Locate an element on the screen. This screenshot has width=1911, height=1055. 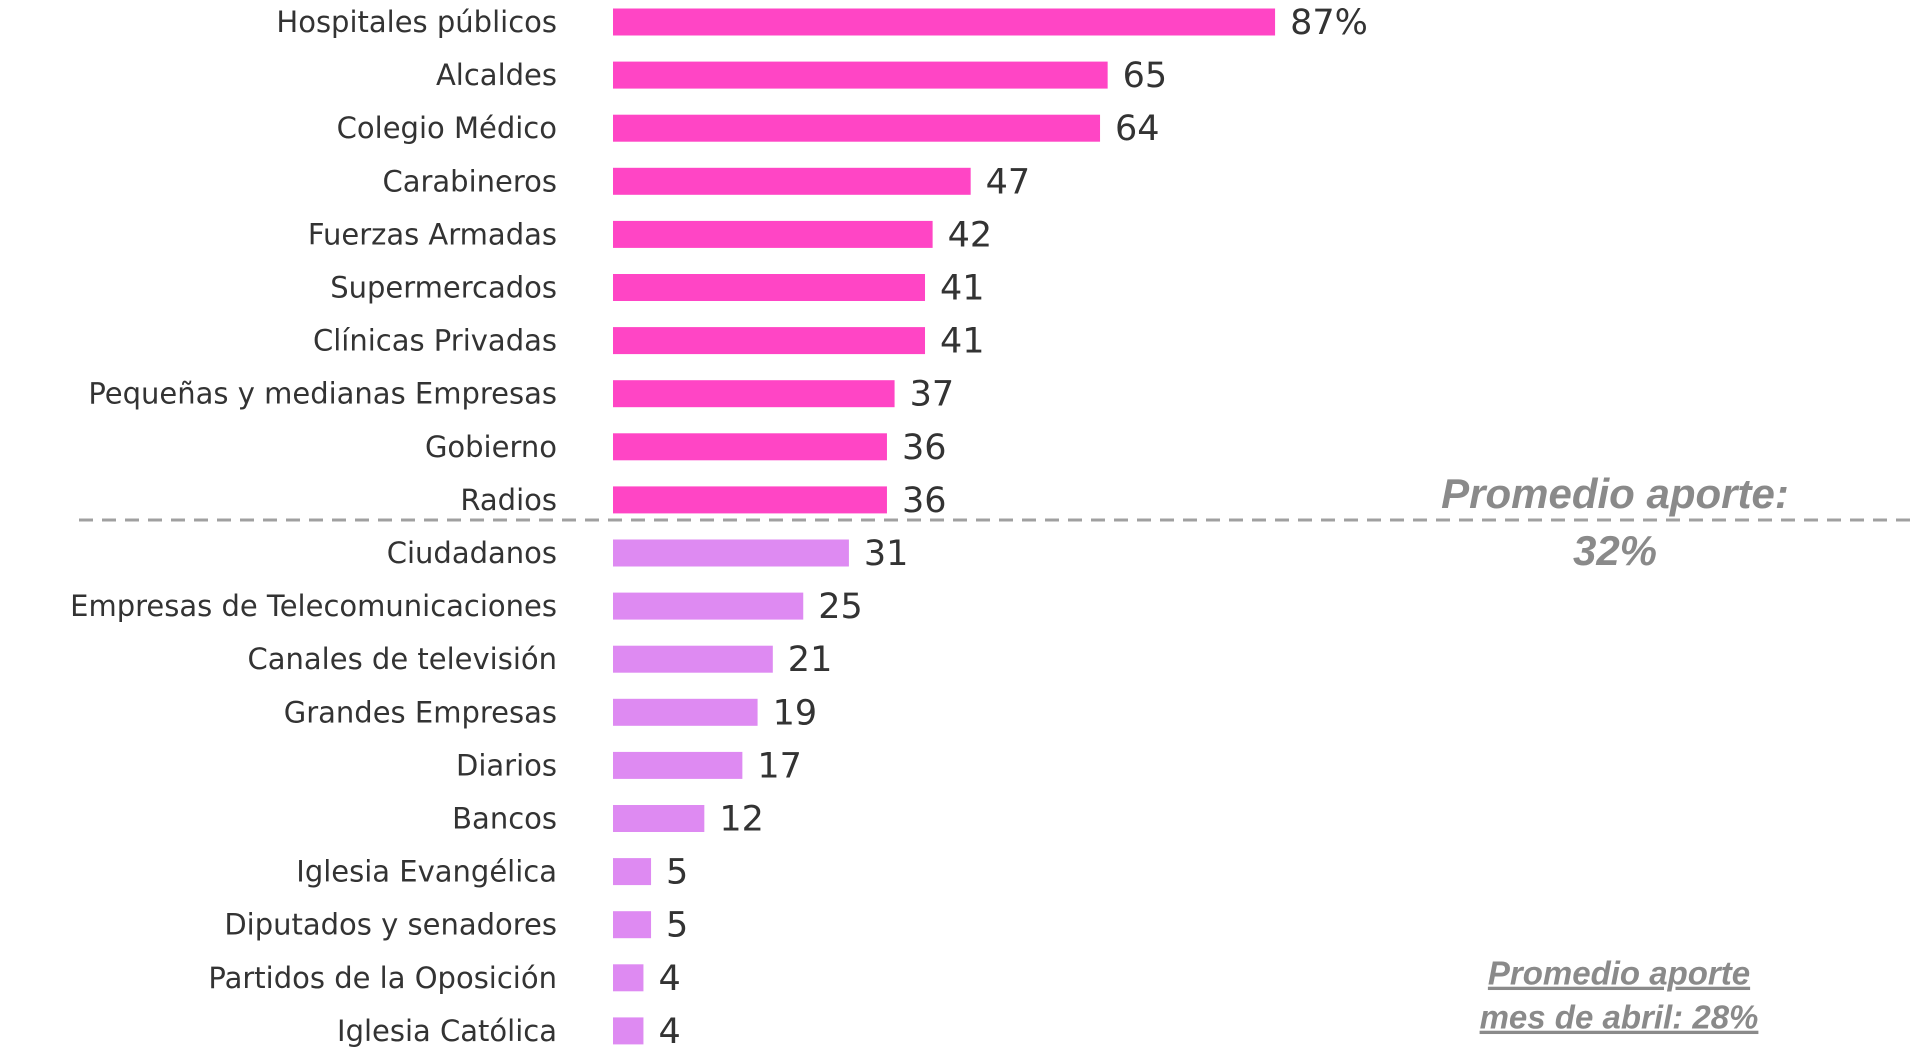
category-label: Canales de televisión is located at coordinates (402, 659).